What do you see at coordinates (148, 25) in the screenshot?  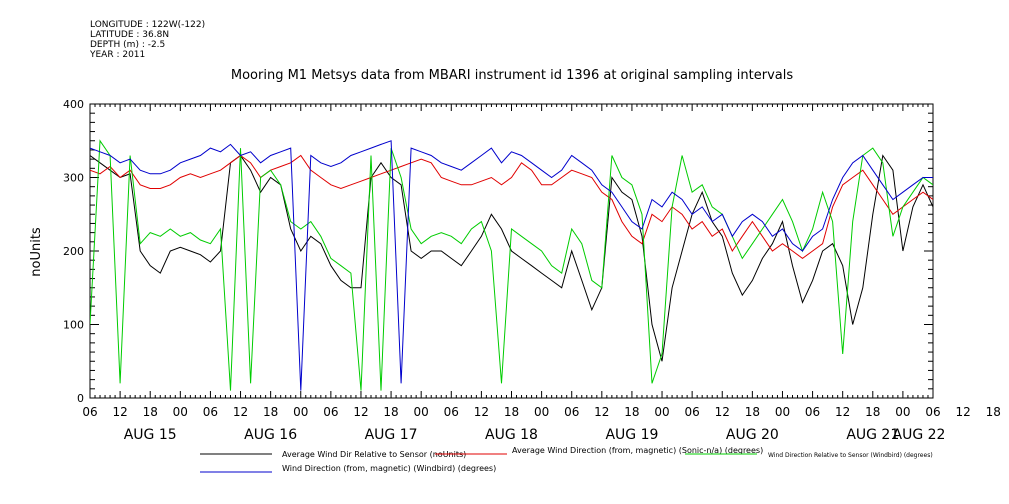 I see `longitude-label: LONGITUDE : 122W(-122)` at bounding box center [148, 25].